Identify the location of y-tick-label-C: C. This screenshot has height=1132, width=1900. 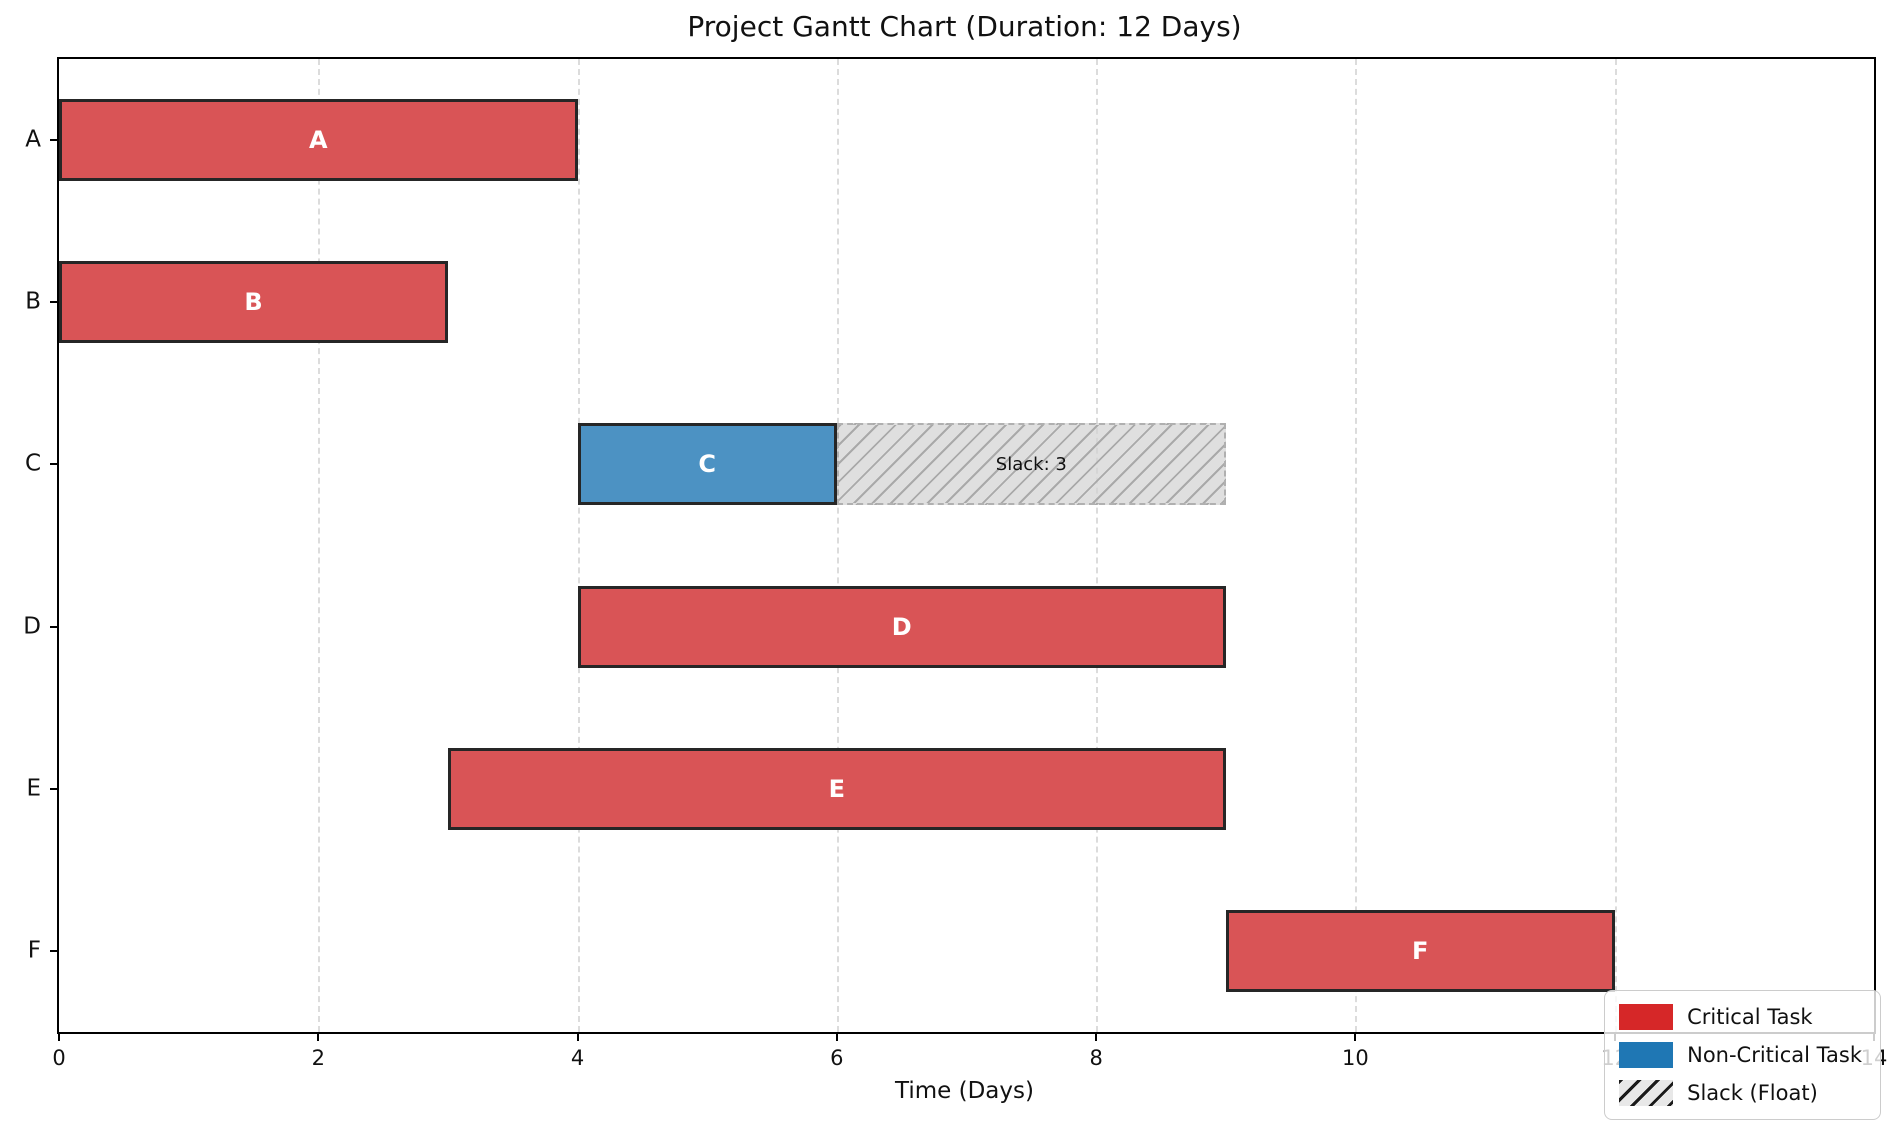
(32, 463).